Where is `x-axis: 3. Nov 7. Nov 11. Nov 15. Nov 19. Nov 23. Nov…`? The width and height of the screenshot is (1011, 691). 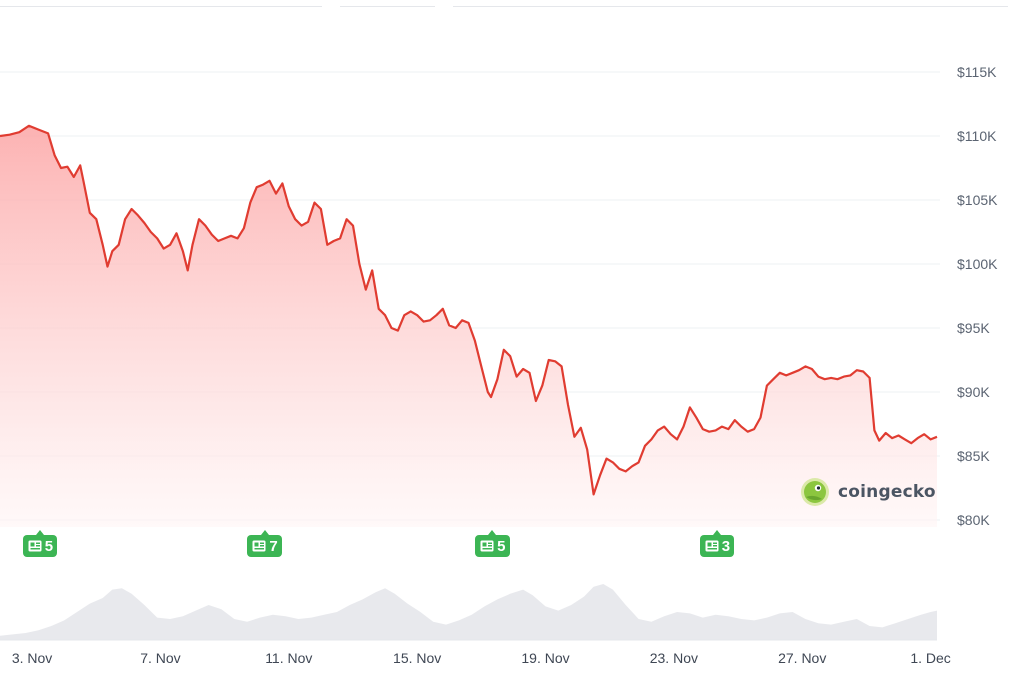
x-axis: 3. Nov 7. Nov 11. Nov 15. Nov 19. Nov 23. Nov… is located at coordinates (481, 658).